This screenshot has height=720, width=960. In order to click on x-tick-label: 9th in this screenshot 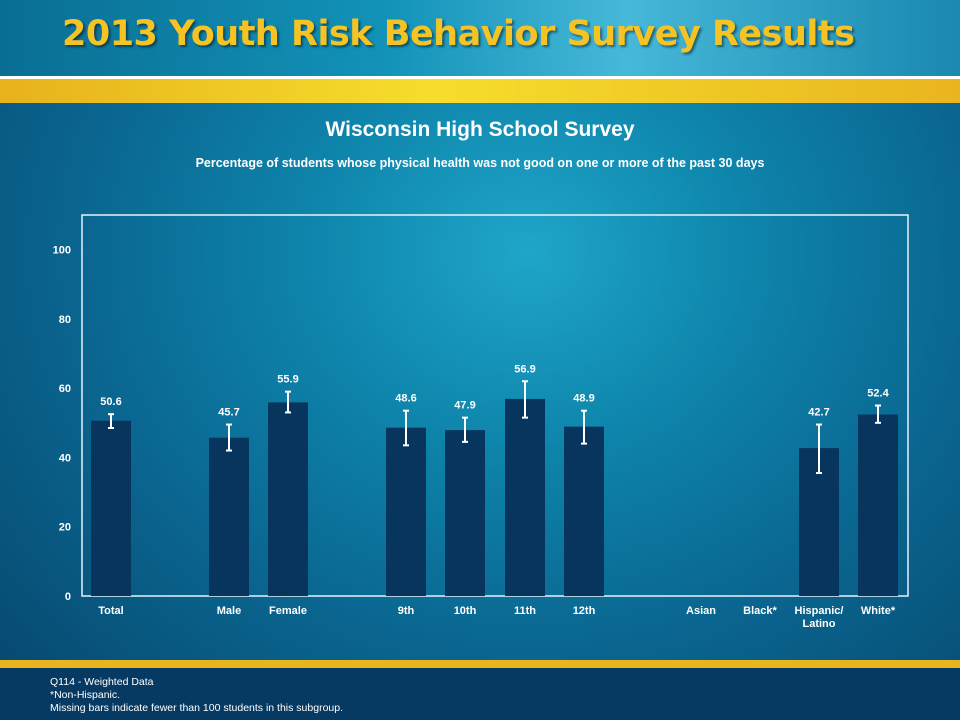, I will do `click(406, 611)`.